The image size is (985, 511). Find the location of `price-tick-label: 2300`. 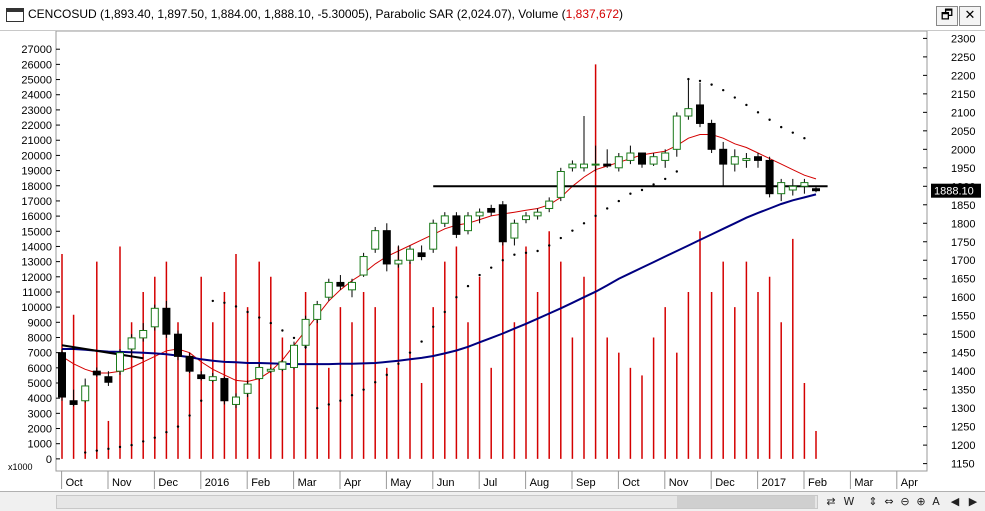

price-tick-label: 2300 is located at coordinates (963, 39).